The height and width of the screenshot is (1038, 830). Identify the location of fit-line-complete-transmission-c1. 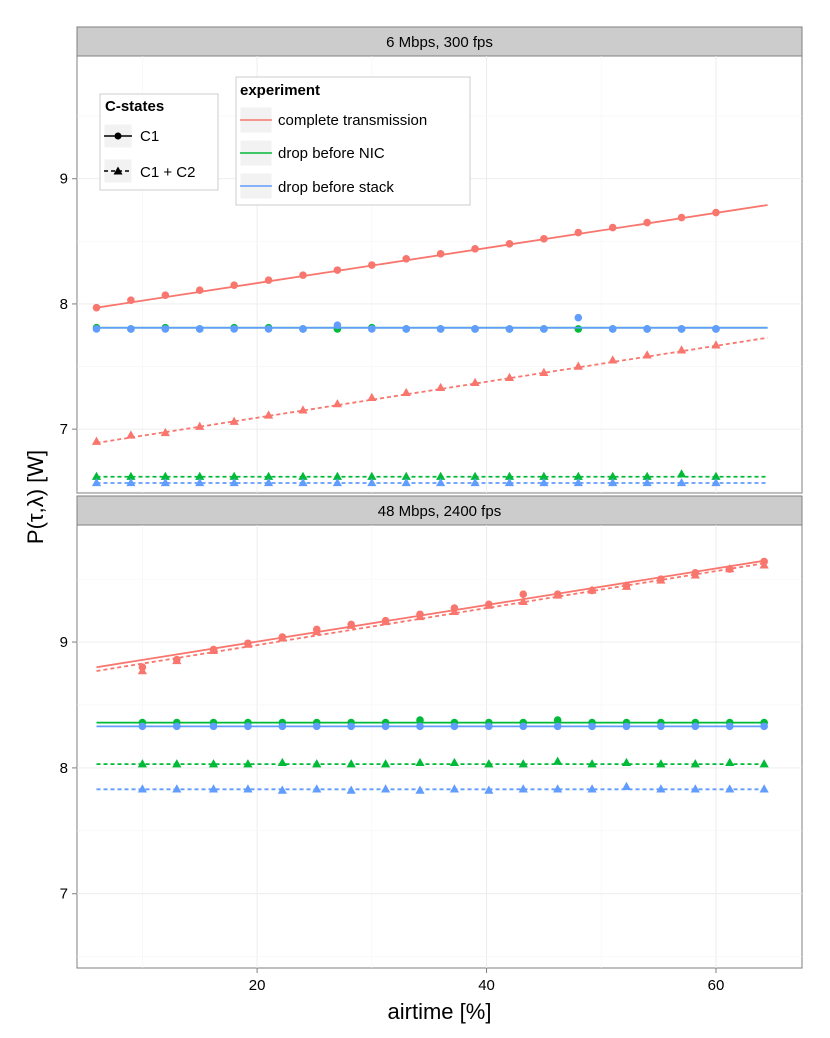
(432, 256).